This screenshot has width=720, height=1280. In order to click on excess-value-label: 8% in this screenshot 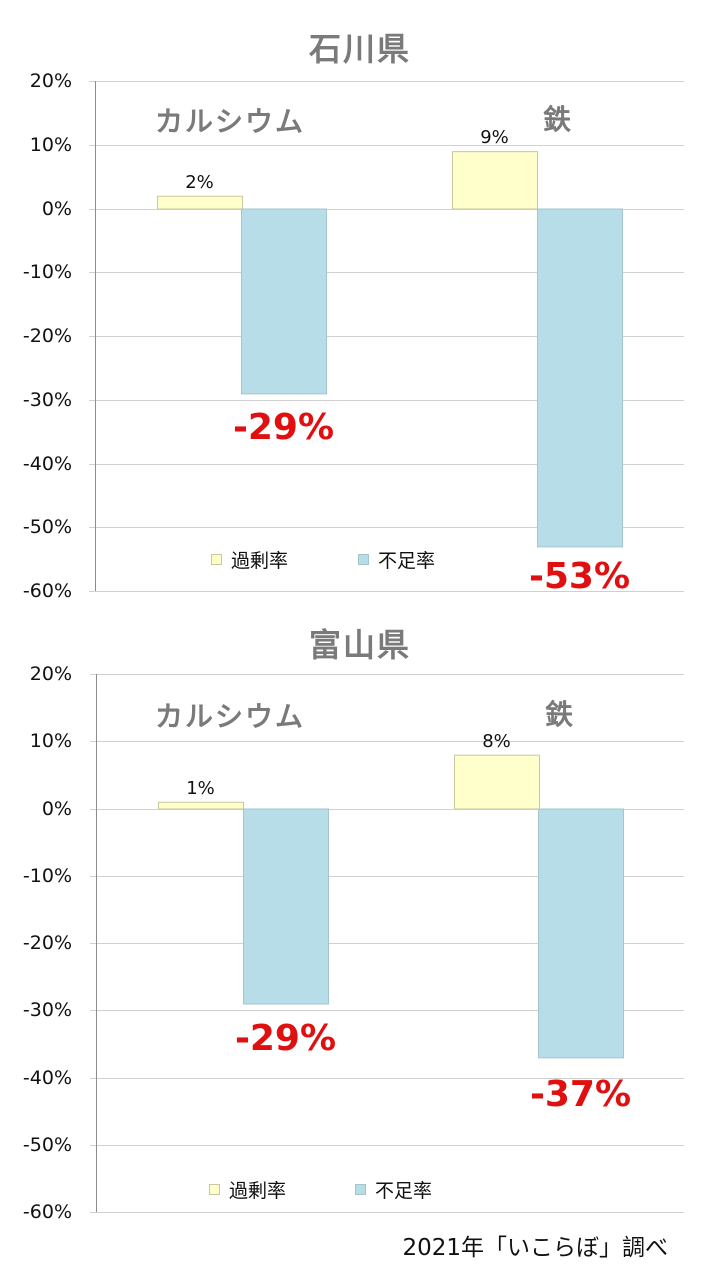, I will do `click(496, 741)`.